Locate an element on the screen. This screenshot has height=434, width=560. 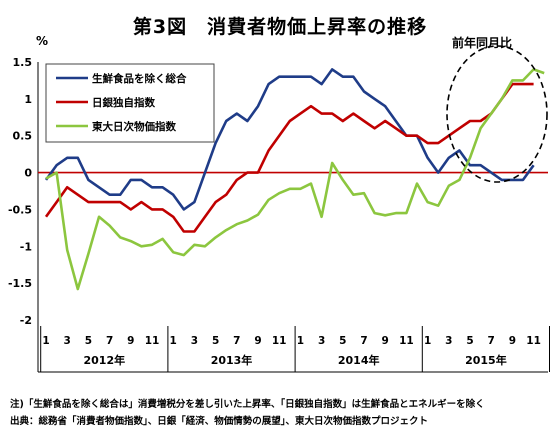
legend-entry: 東大日次物価指数 is located at coordinates (134, 126).